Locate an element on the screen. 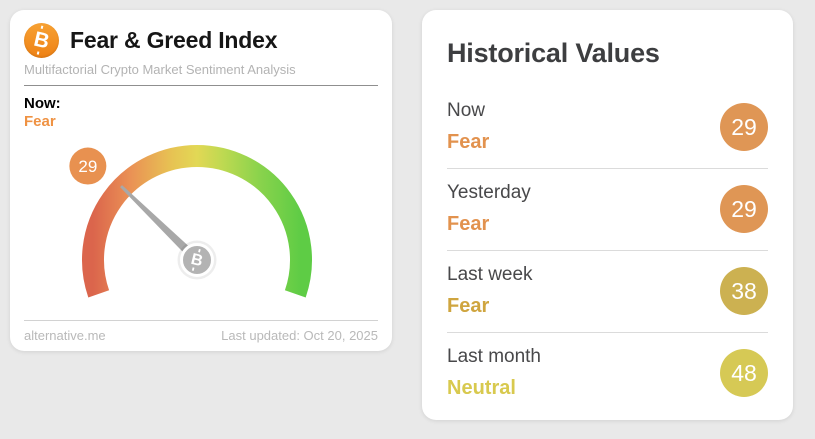 The height and width of the screenshot is (439, 815). header-divider is located at coordinates (201, 85).